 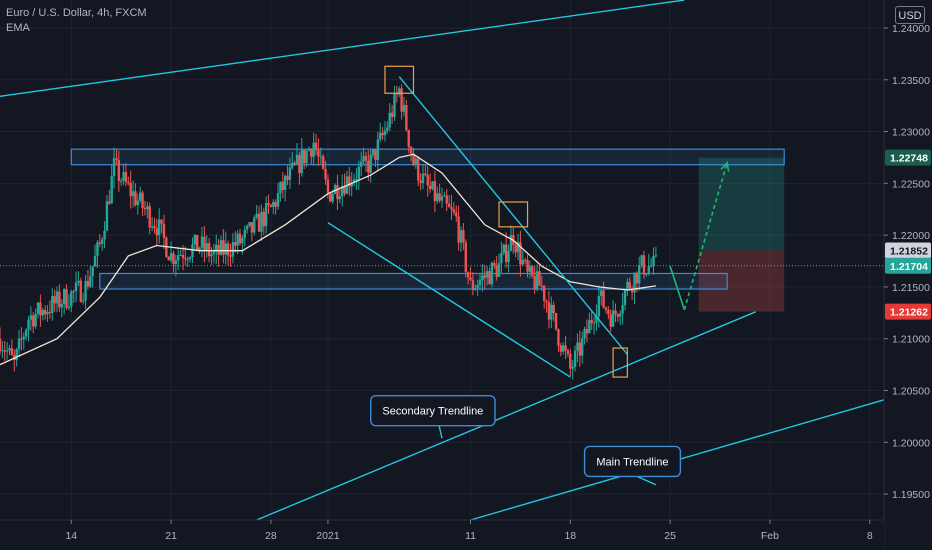 What do you see at coordinates (570, 536) in the screenshot?
I see `time-tick-label: 18` at bounding box center [570, 536].